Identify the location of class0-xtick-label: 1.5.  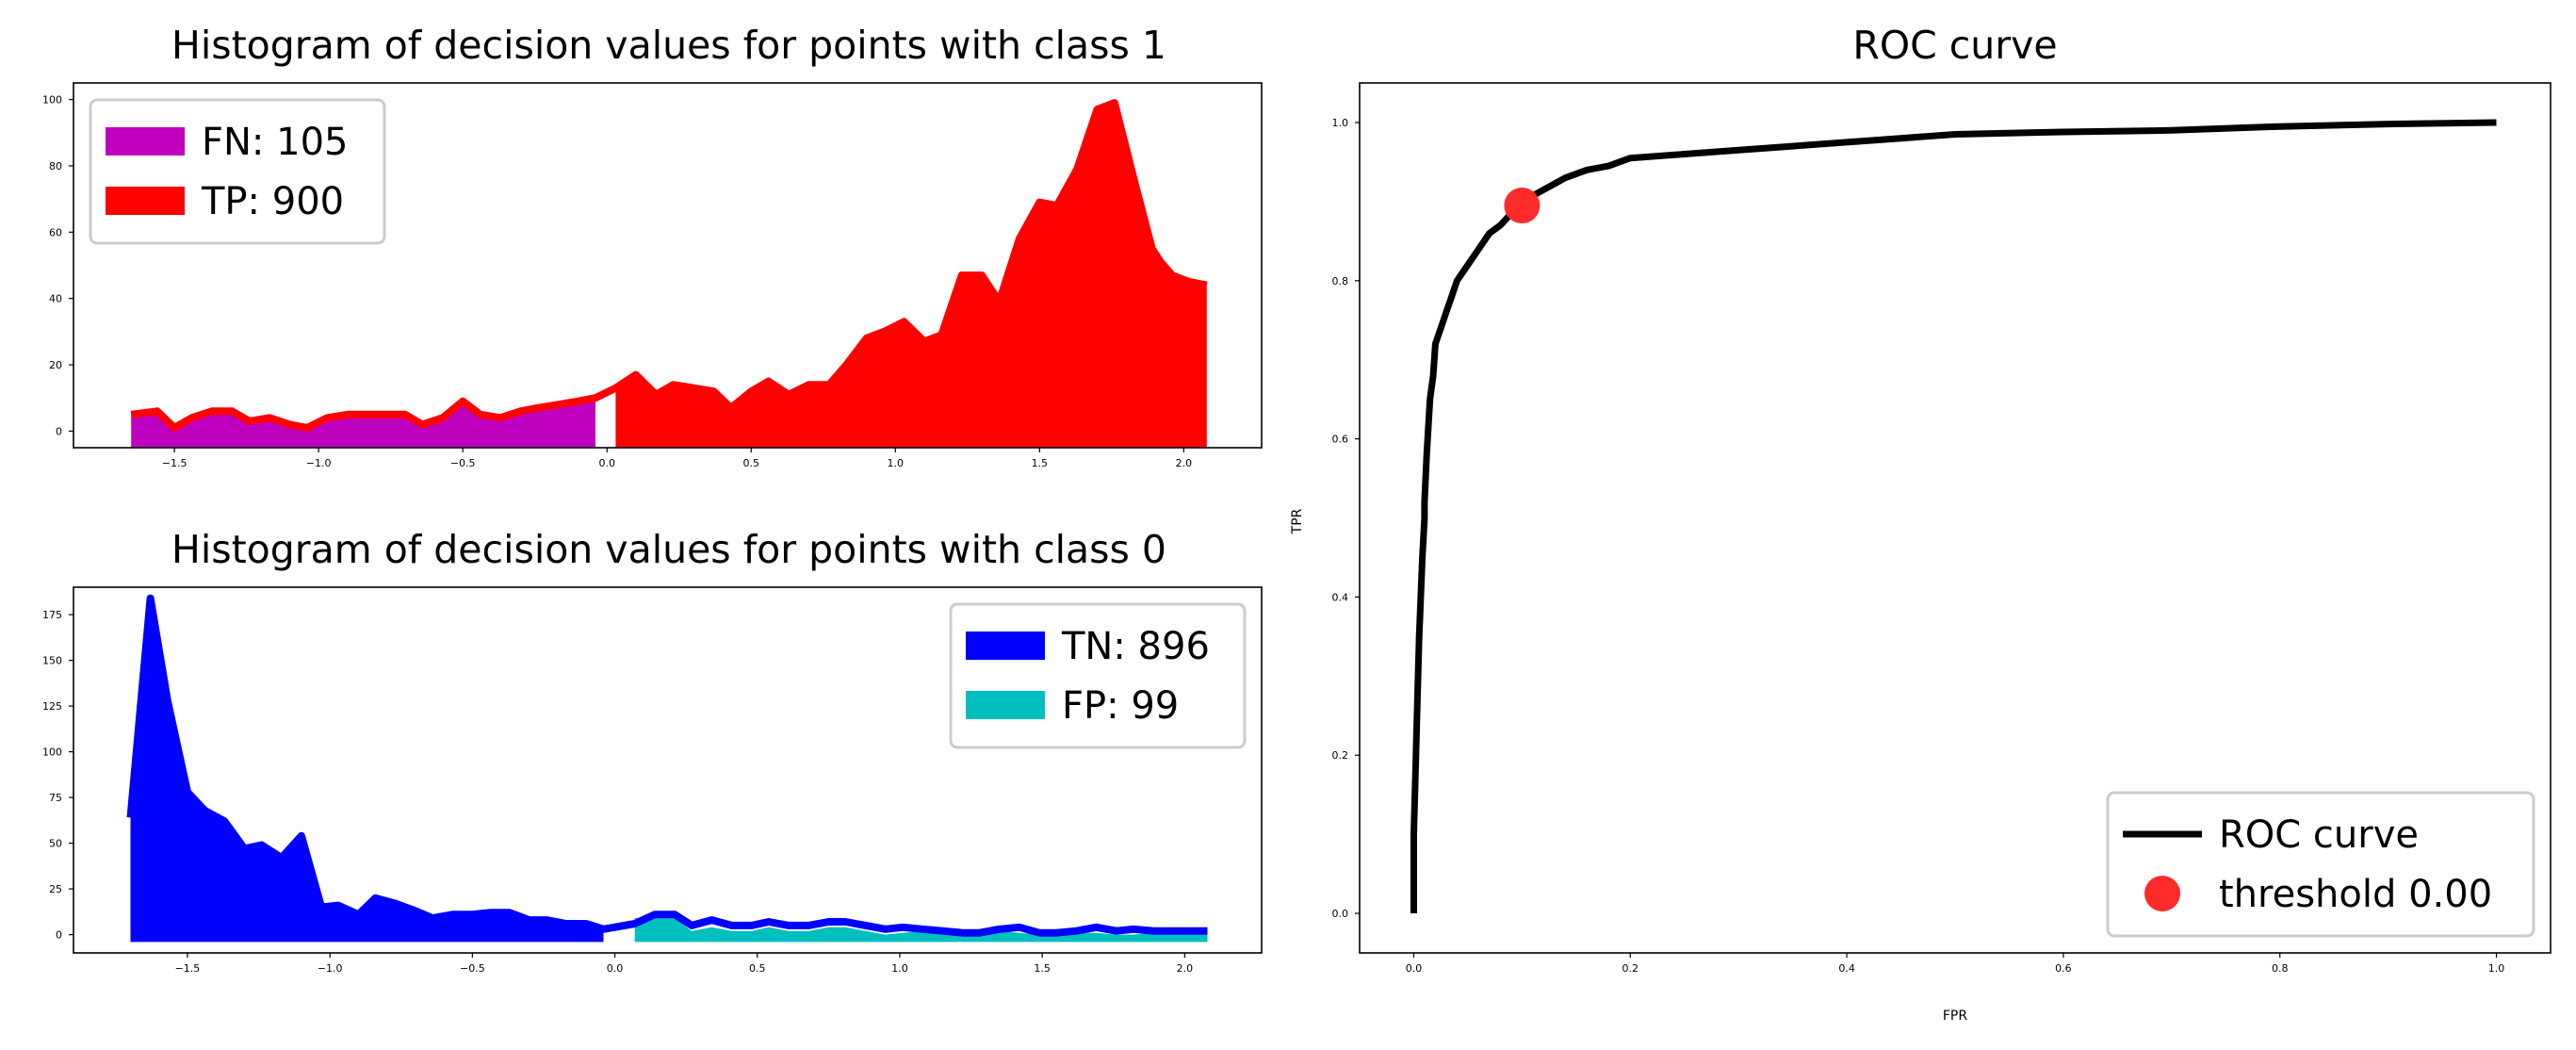
(1042, 968).